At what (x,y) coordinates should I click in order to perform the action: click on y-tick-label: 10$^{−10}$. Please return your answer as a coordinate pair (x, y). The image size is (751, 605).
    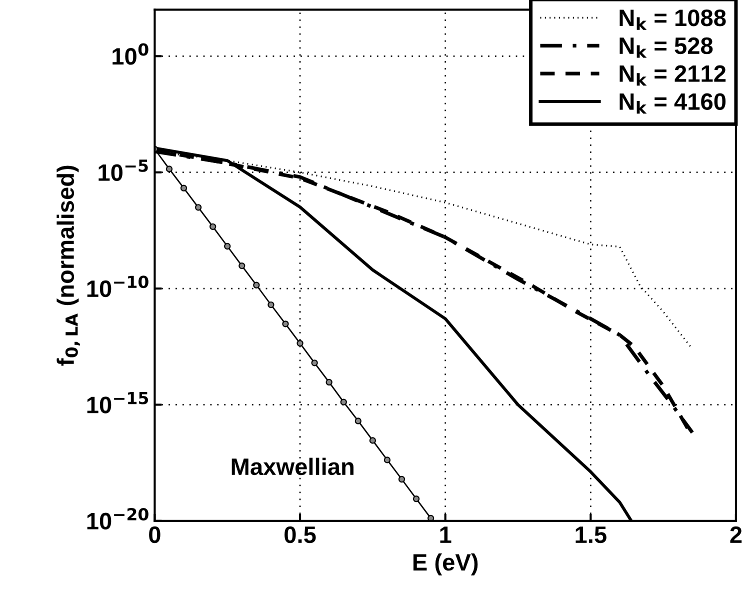
    Looking at the image, I should click on (117, 287).